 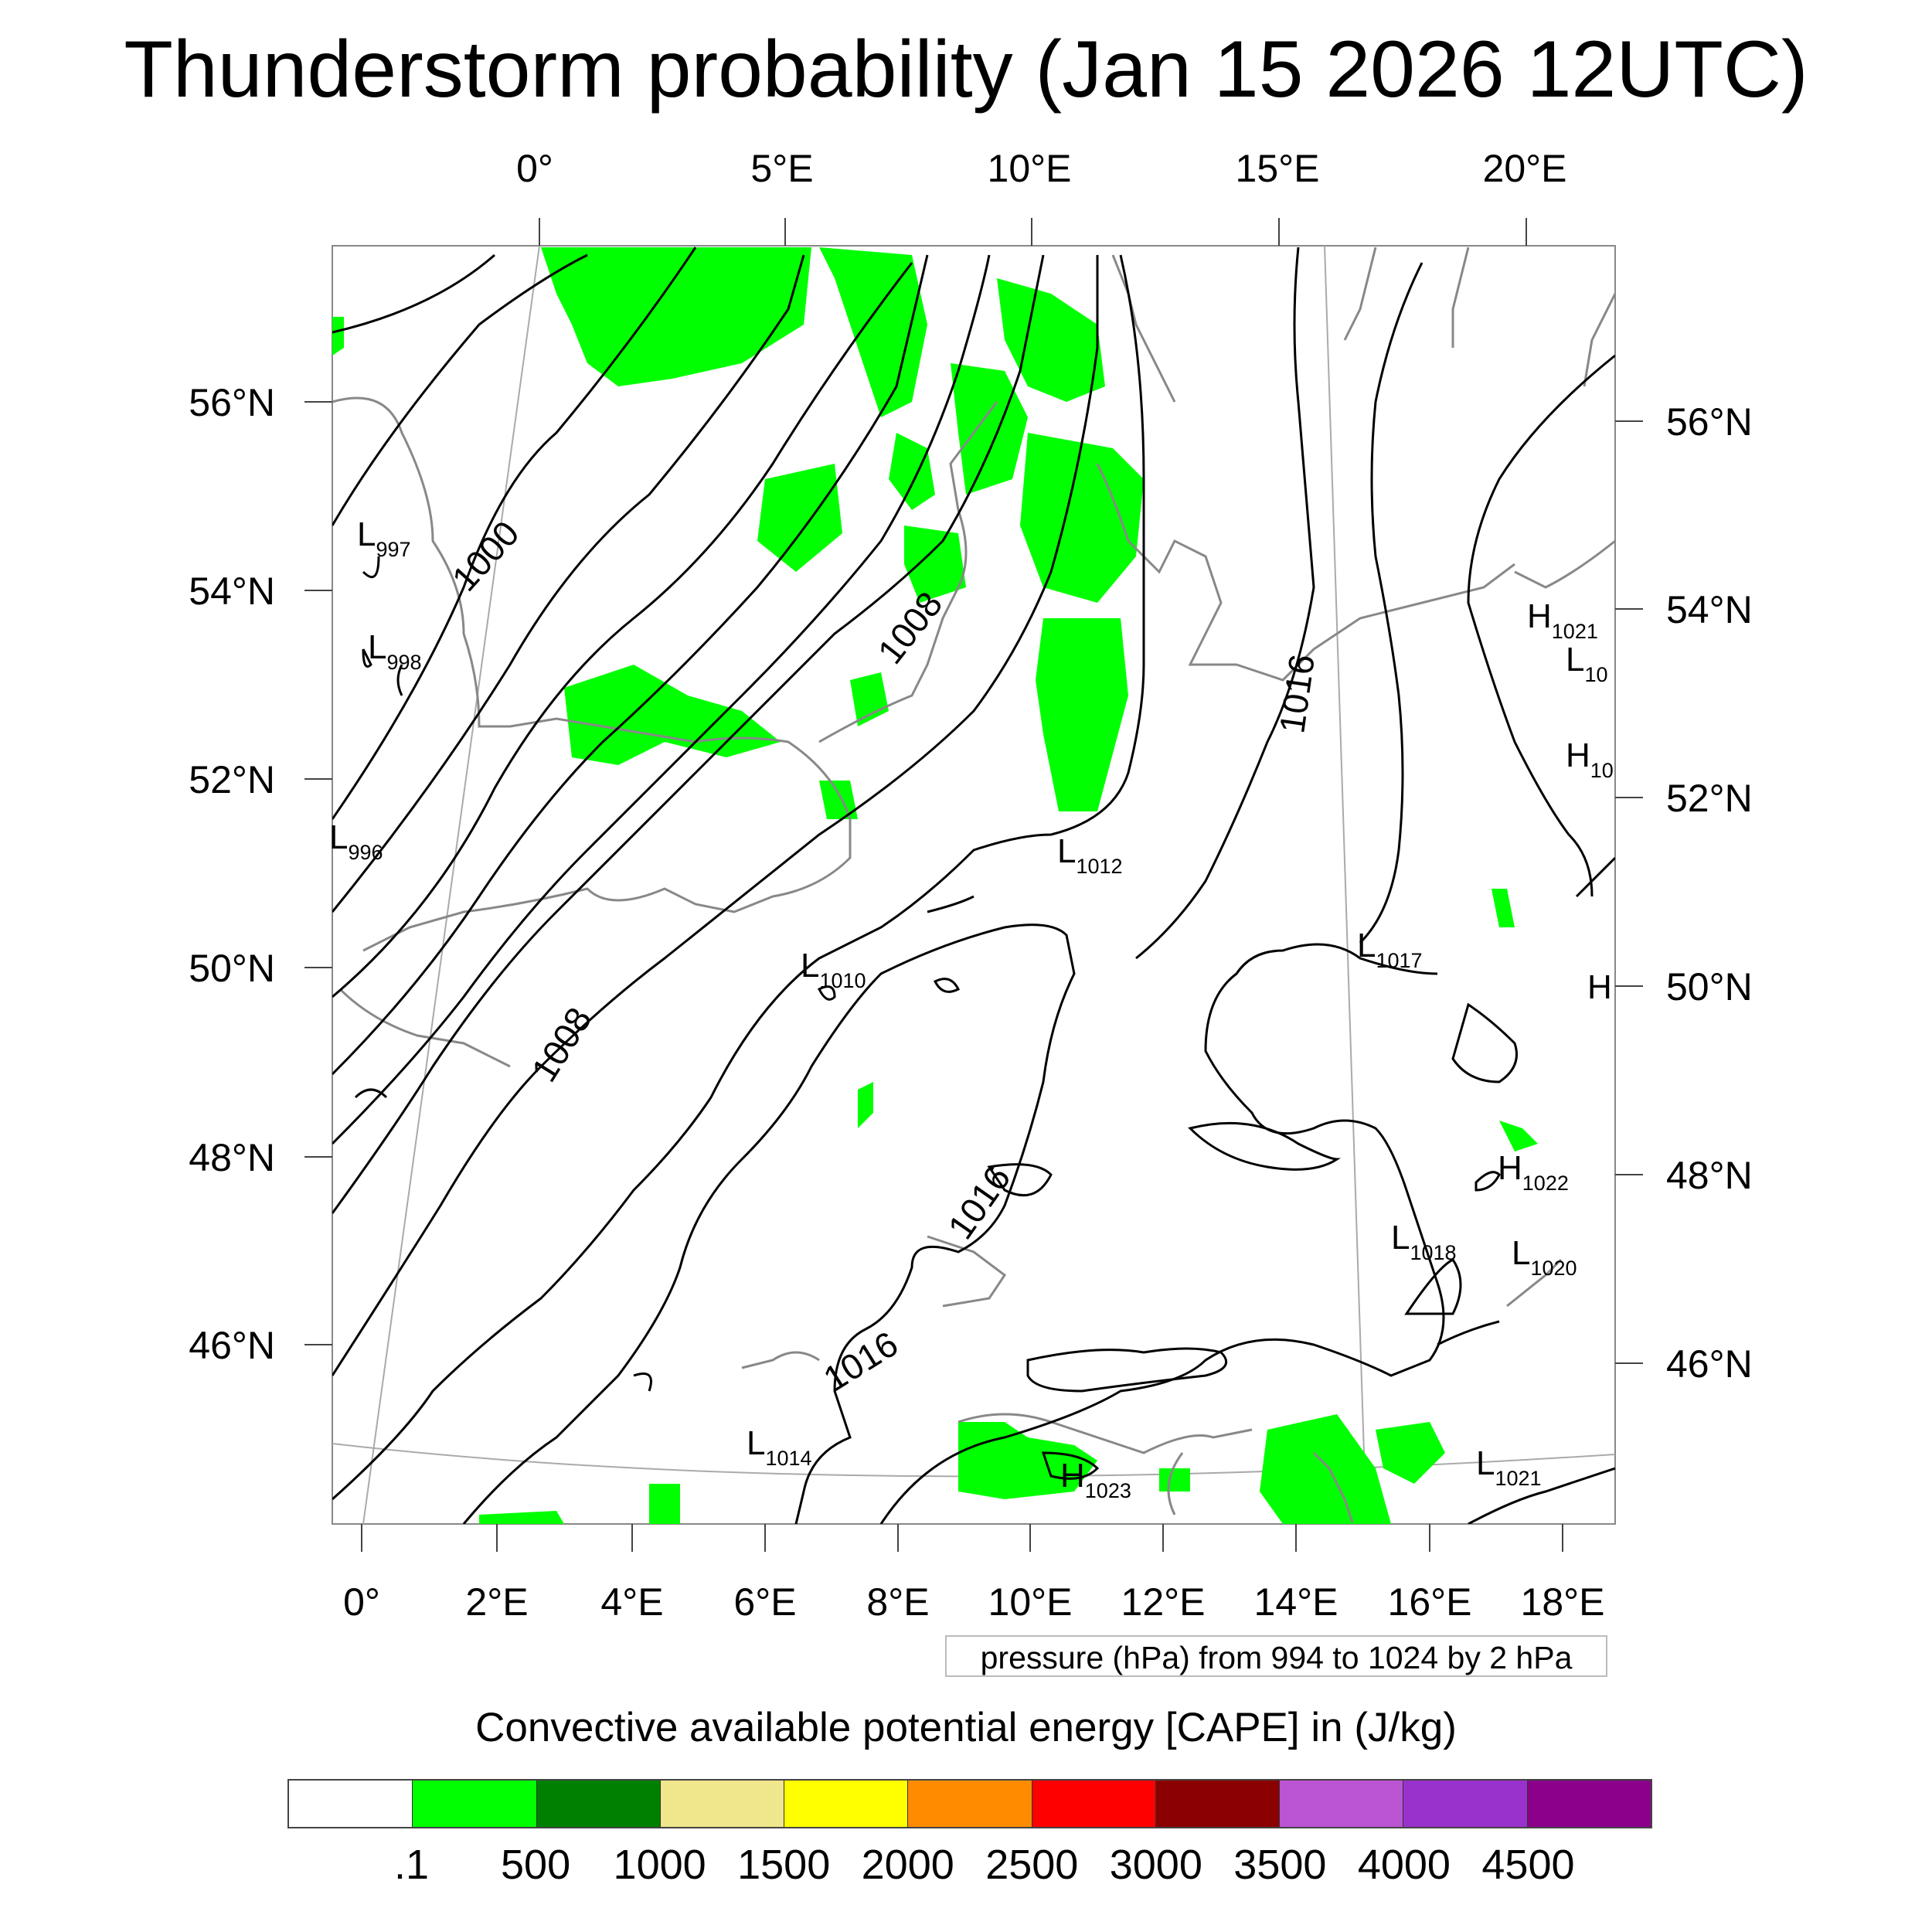 I want to click on pressure-center-label: H10, so click(x=1590, y=759).